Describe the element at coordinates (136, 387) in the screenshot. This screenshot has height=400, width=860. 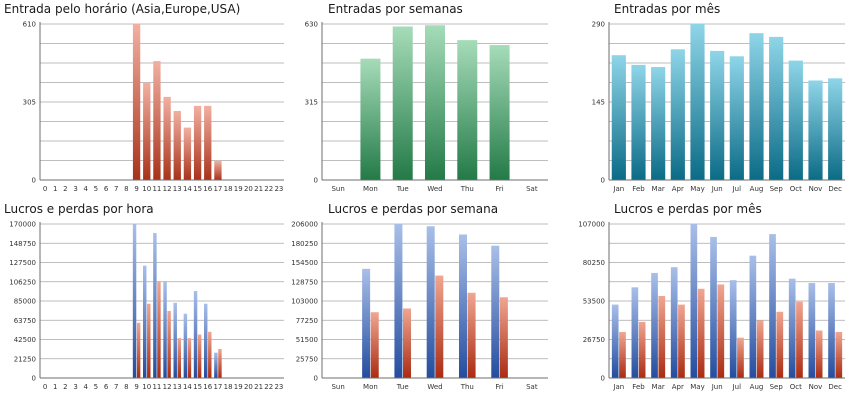
I see `x-tick-label: 9` at that location.